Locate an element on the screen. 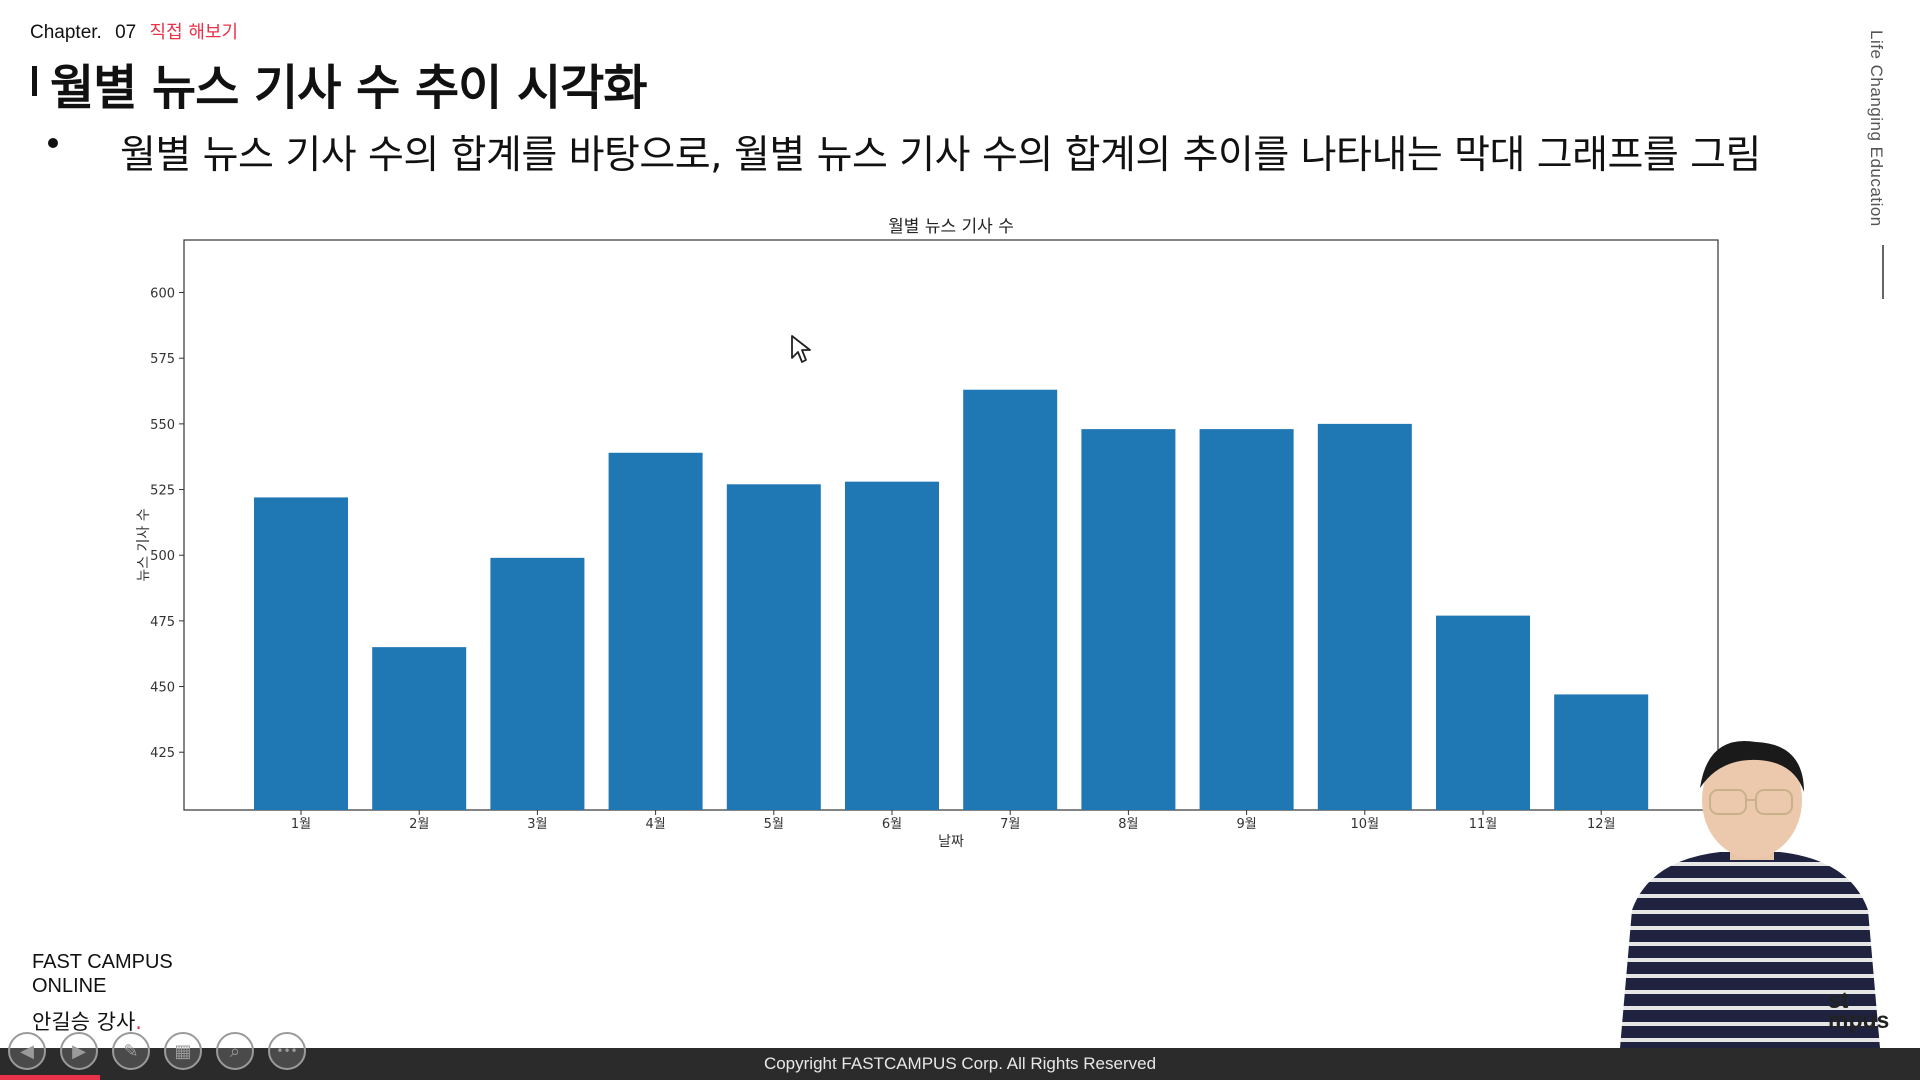 The height and width of the screenshot is (1080, 1920). title-accent-bar is located at coordinates (34, 81).